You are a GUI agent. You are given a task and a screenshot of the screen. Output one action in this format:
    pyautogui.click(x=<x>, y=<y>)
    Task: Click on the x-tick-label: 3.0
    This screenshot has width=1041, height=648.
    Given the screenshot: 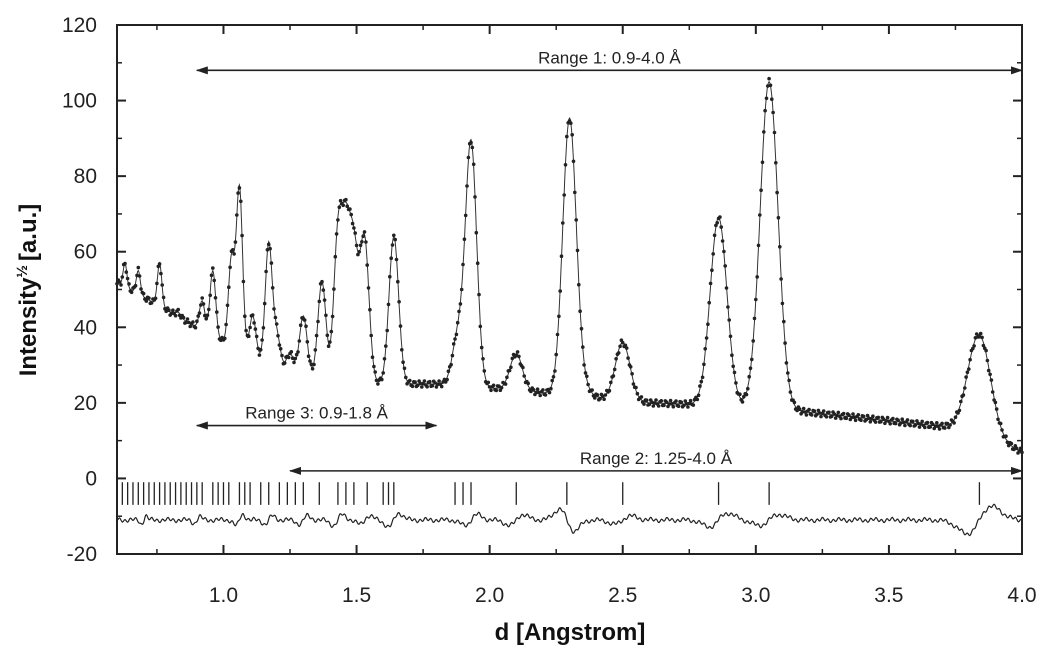 What is the action you would take?
    pyautogui.click(x=755, y=595)
    